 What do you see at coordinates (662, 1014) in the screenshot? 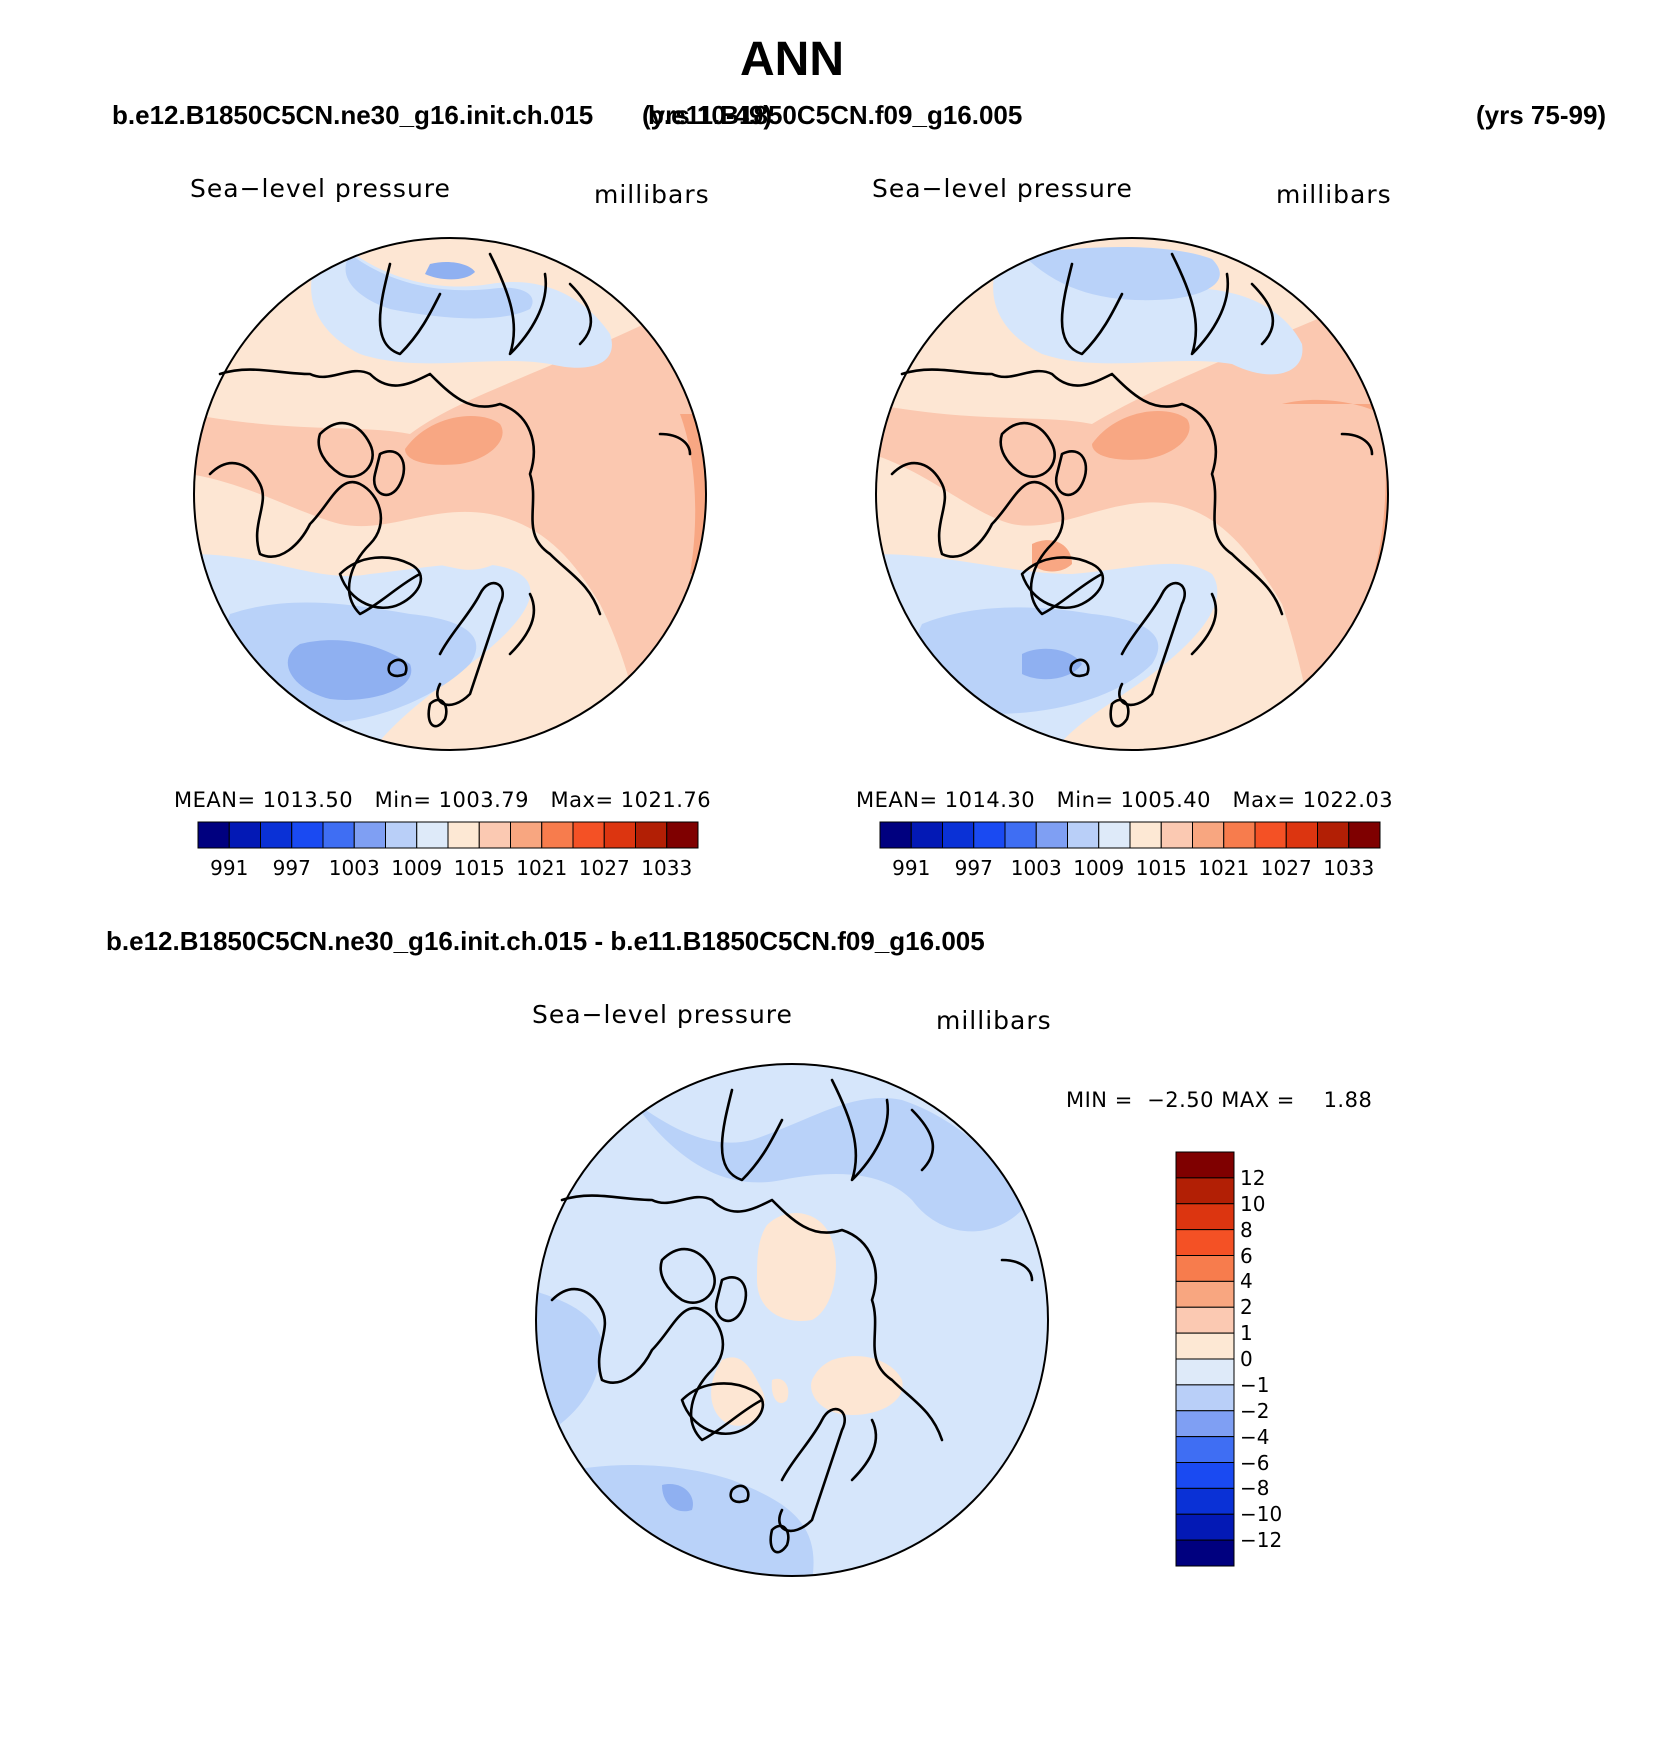
I see `diff-variable-label: Sea−level pressure` at bounding box center [662, 1014].